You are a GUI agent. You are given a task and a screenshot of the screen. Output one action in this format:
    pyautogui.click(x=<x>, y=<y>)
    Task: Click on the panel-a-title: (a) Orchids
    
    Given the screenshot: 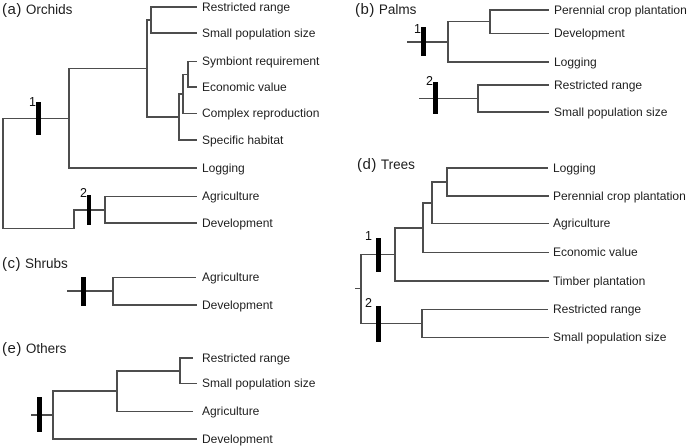 What is the action you would take?
    pyautogui.click(x=37, y=10)
    